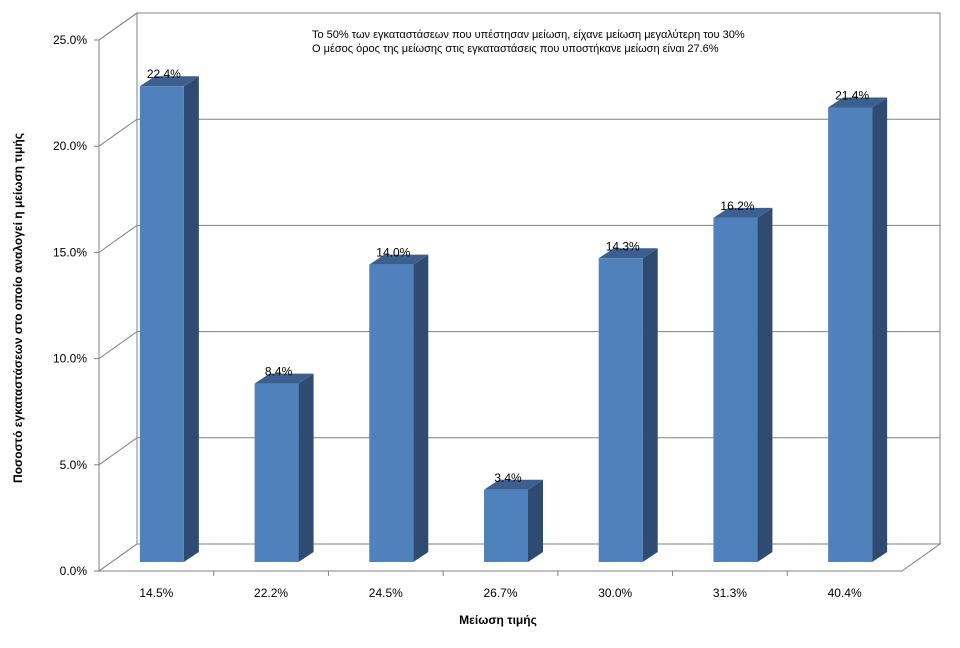 Image resolution: width=960 pixels, height=648 pixels. What do you see at coordinates (500, 593) in the screenshot?
I see `x-tick-label: 26.7%` at bounding box center [500, 593].